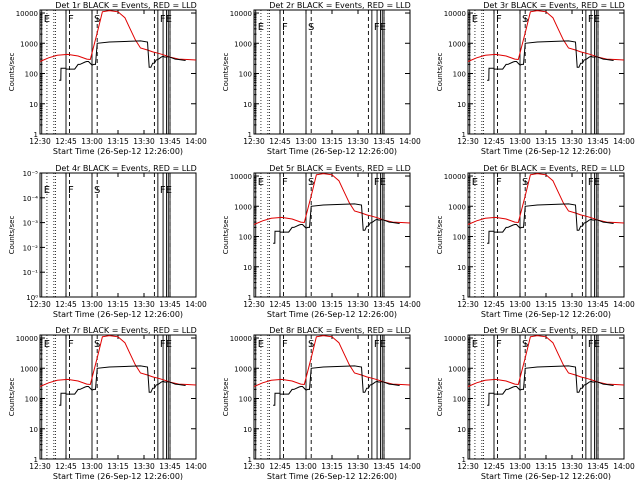  I want to click on panel-title: Det 6r BLACK = Events, RED = LLD, so click(554, 168).